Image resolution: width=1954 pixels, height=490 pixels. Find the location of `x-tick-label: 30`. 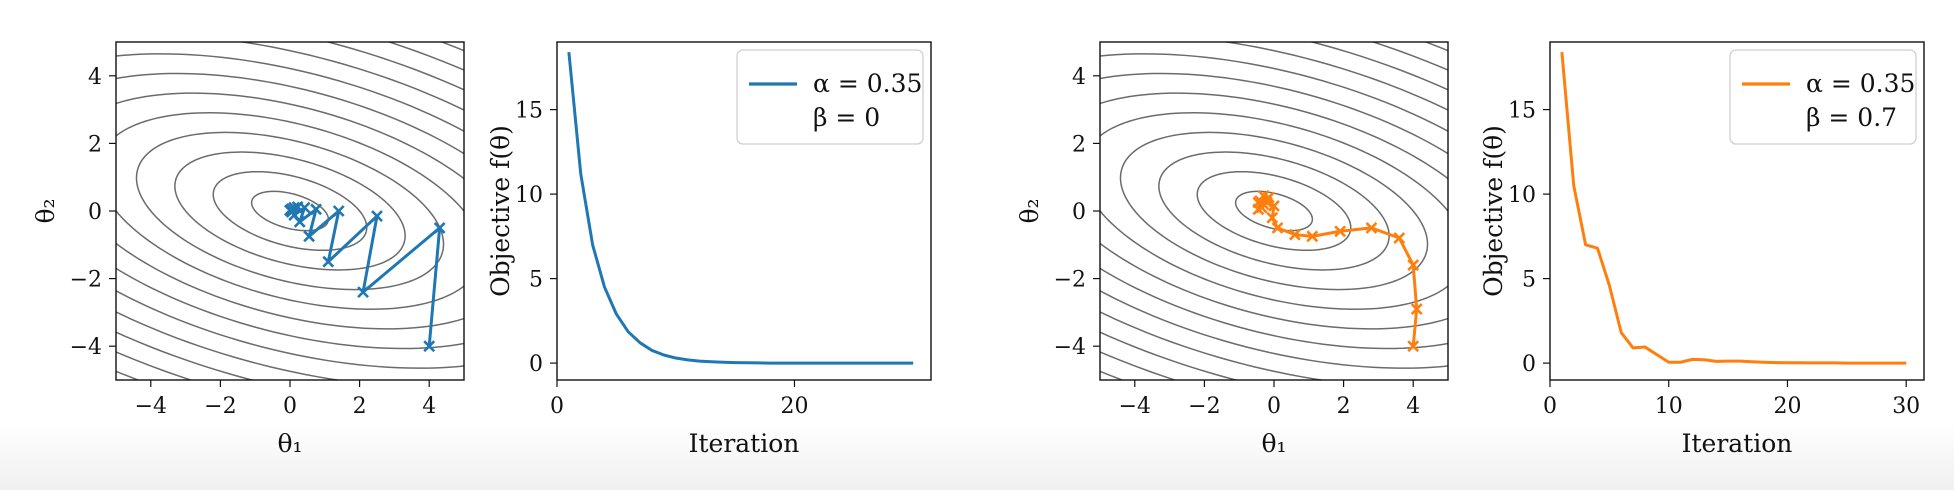

x-tick-label: 30 is located at coordinates (1906, 406).